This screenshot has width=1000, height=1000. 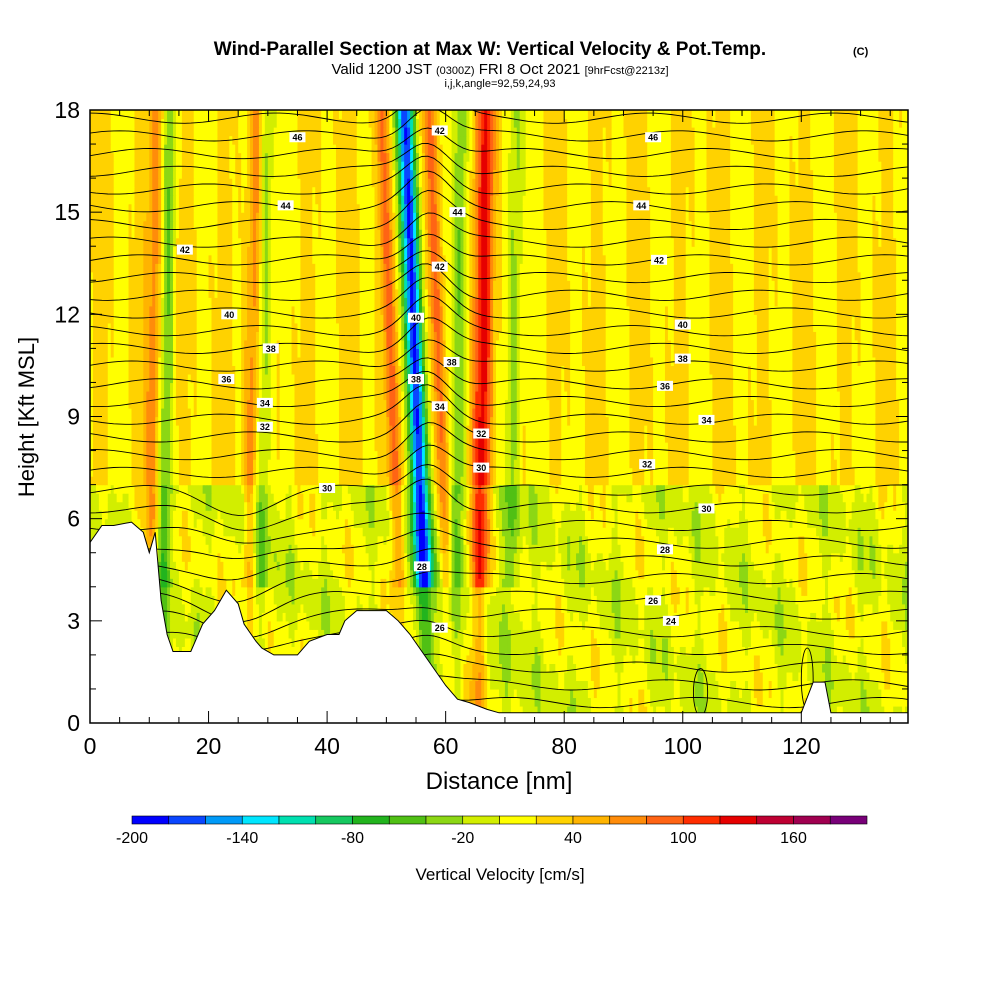 What do you see at coordinates (352, 838) in the screenshot?
I see `colorbar-tick-label: -80` at bounding box center [352, 838].